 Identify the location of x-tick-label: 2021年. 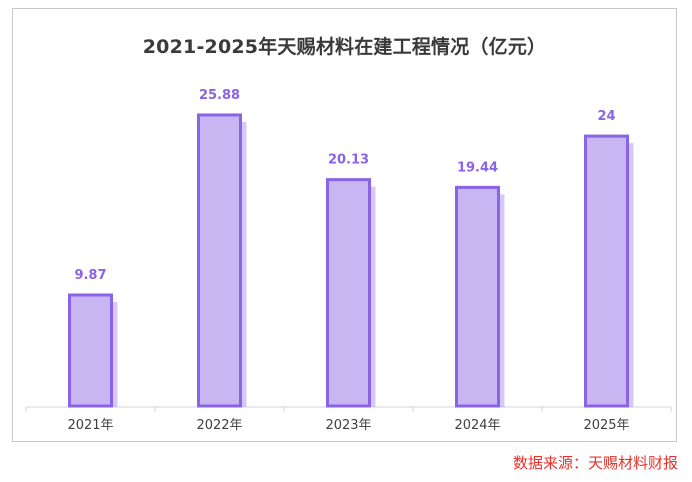
(90, 425).